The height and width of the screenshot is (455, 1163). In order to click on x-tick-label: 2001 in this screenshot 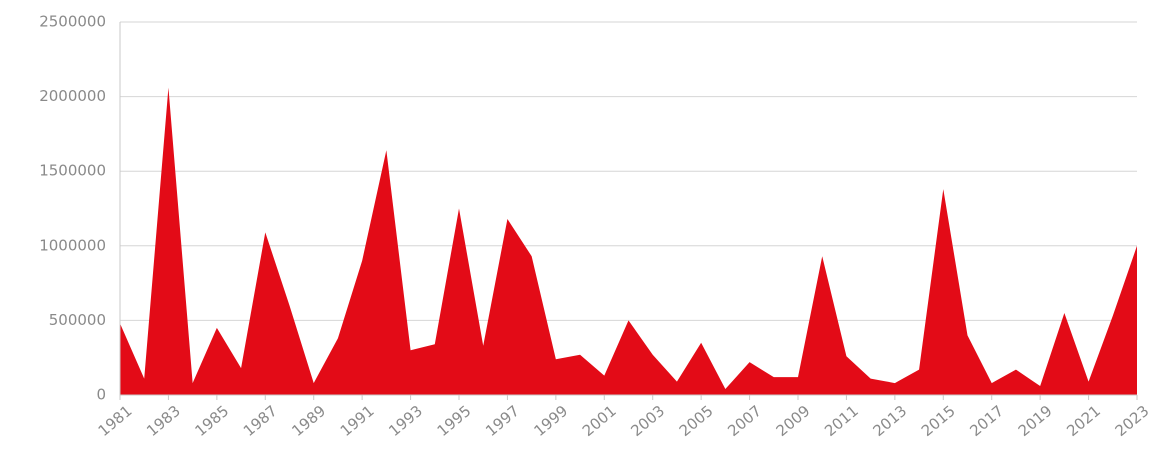, I will do `click(599, 421)`.